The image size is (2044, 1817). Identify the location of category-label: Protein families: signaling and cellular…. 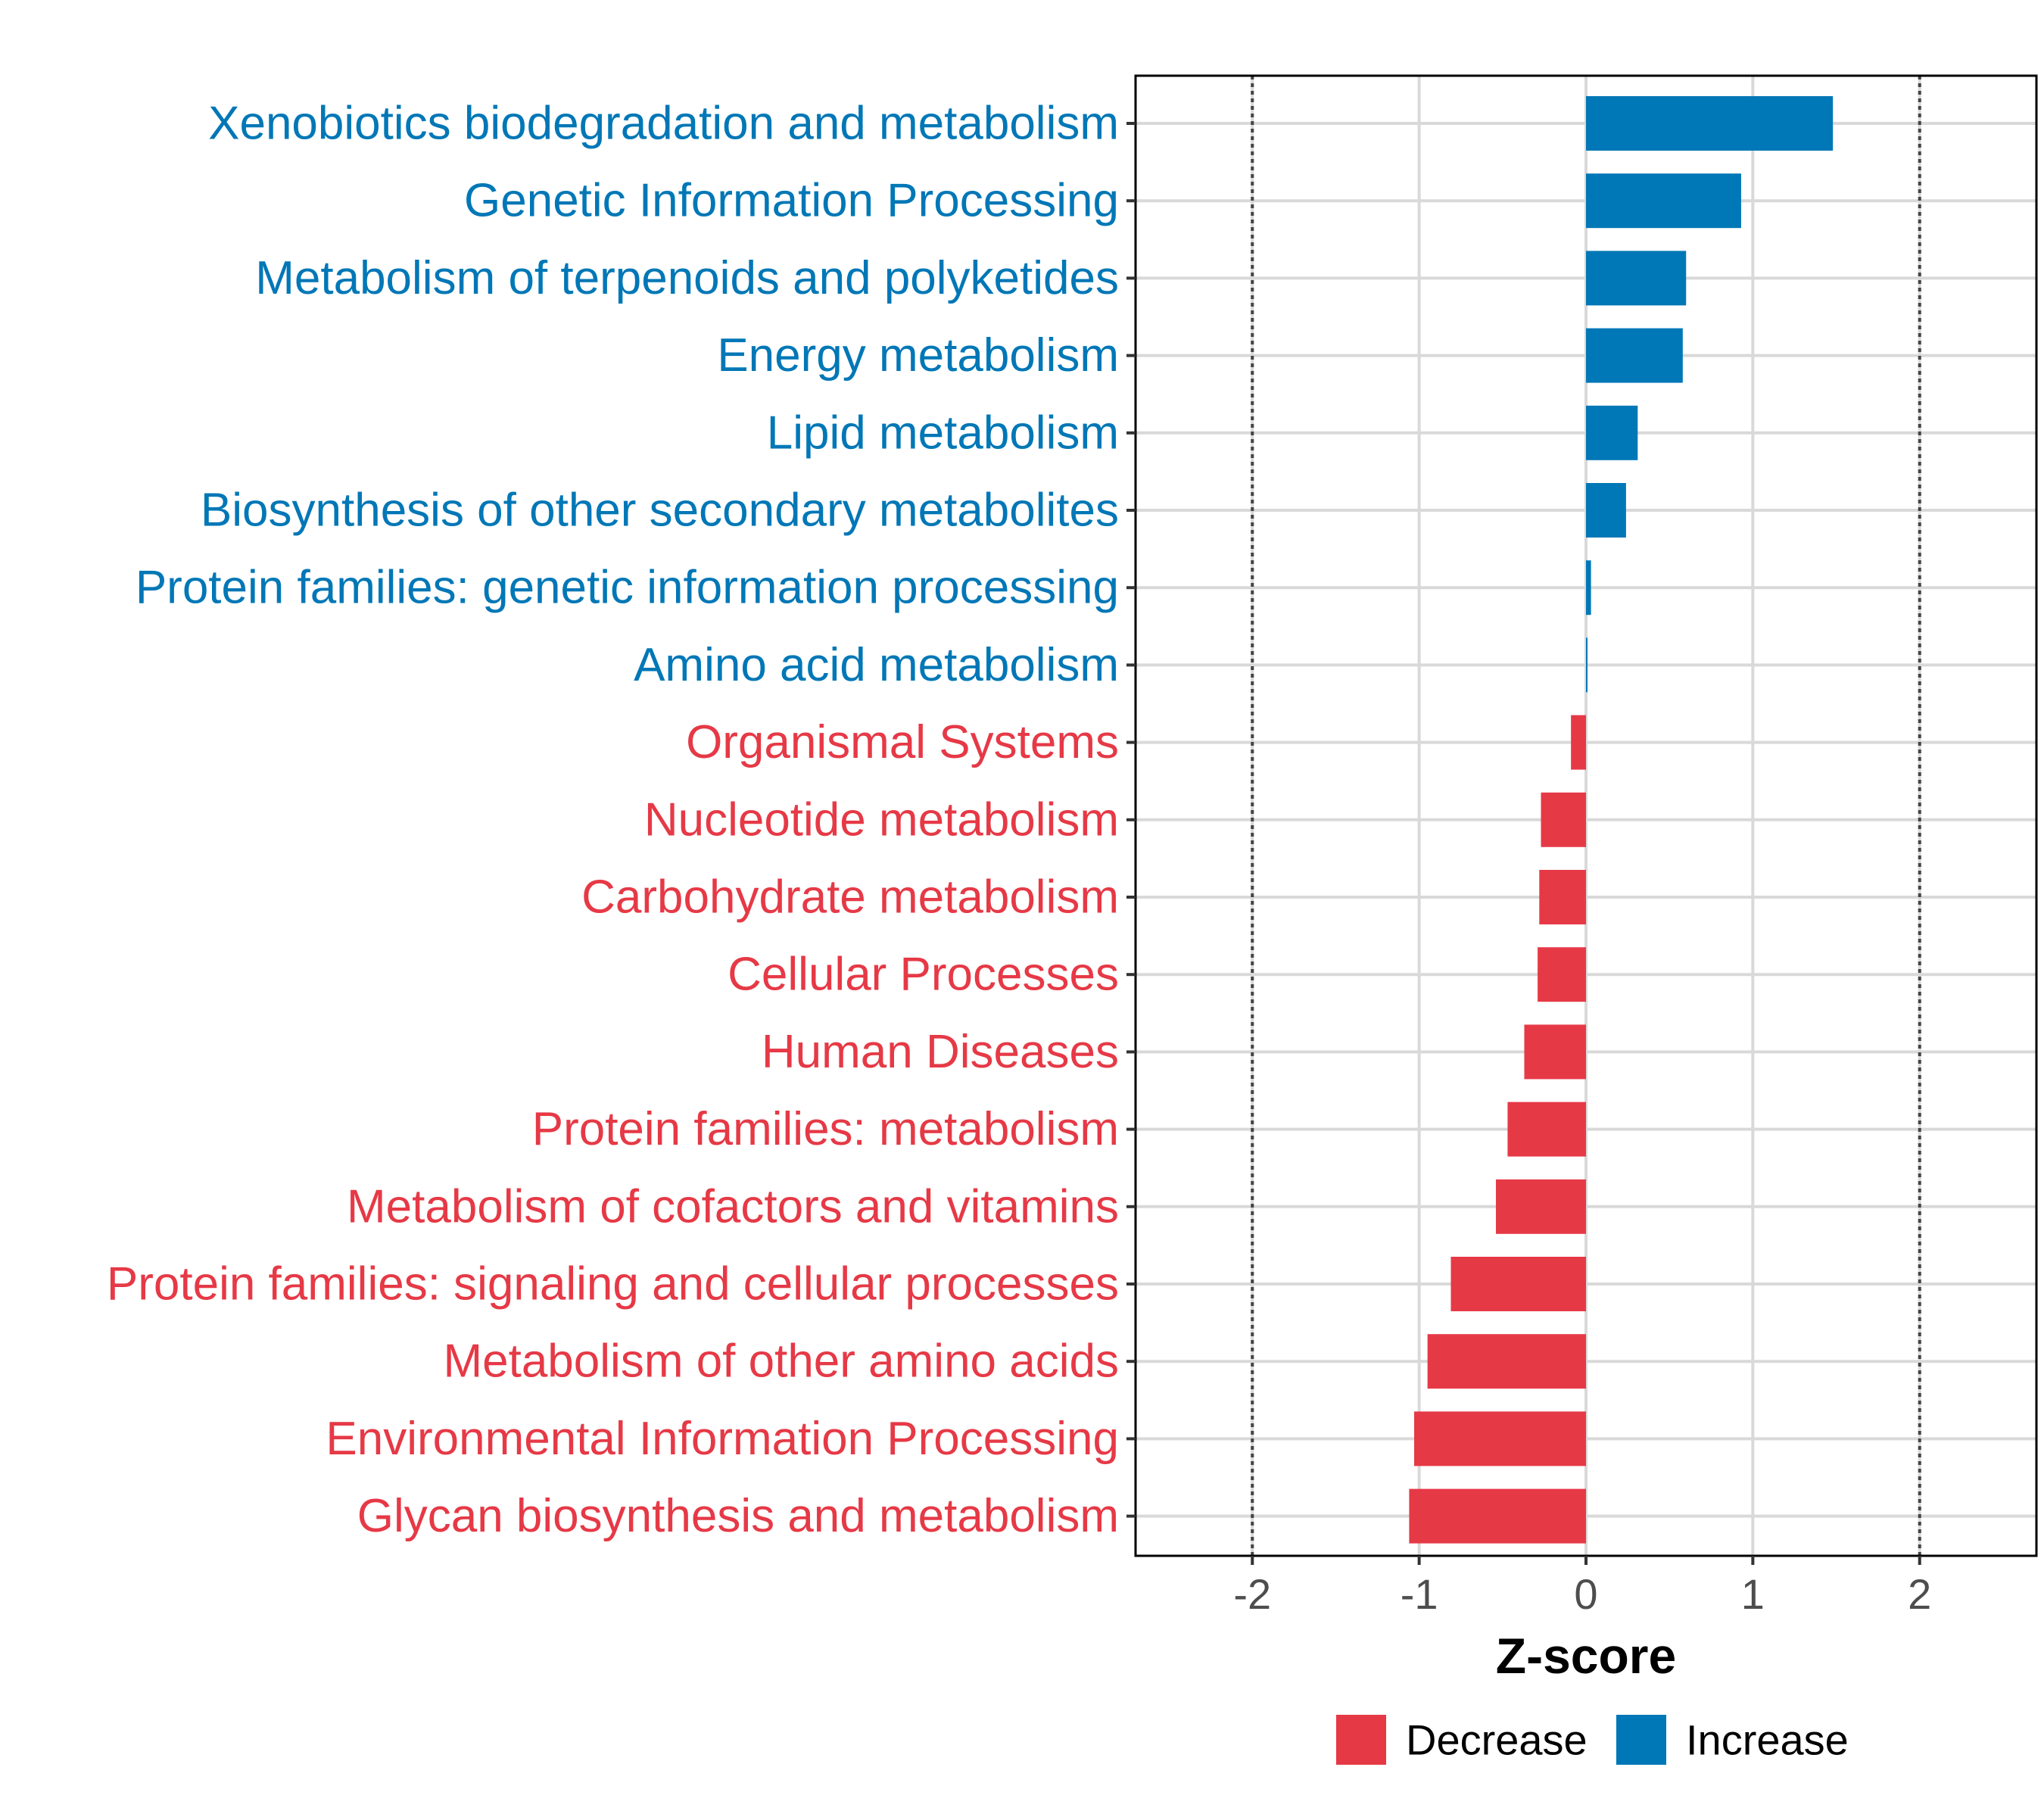
(613, 1284).